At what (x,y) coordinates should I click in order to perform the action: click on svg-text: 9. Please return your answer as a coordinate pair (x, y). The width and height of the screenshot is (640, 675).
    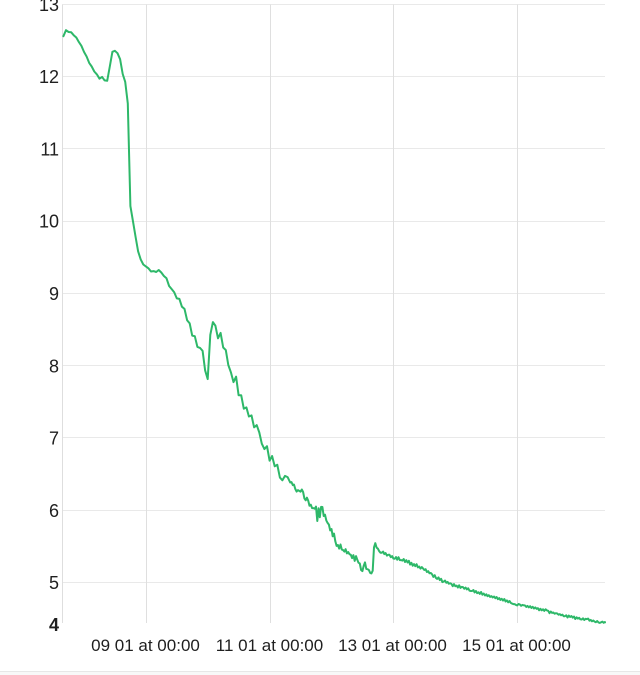
    Looking at the image, I should click on (54, 294).